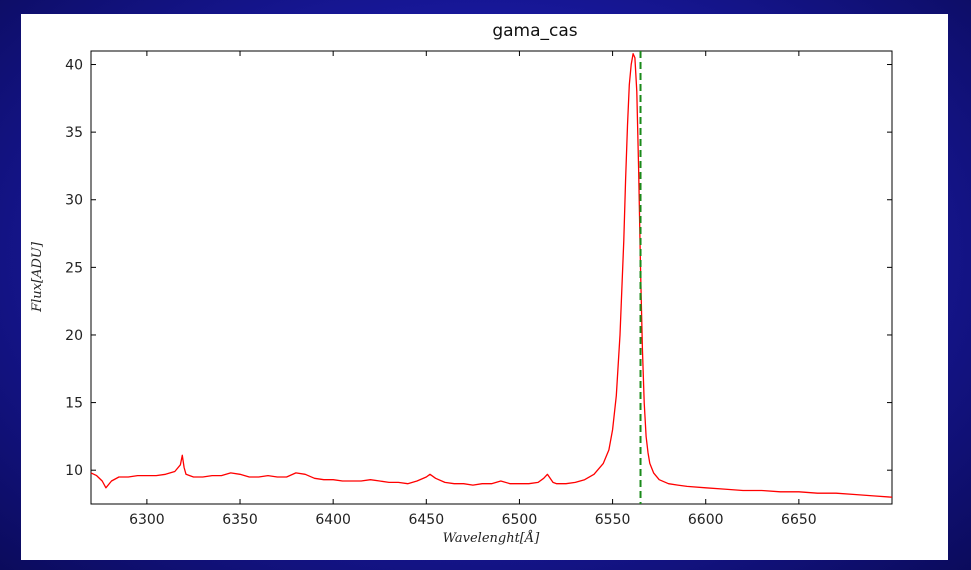 Image resolution: width=971 pixels, height=570 pixels. I want to click on y-tick-label: 15, so click(74, 404).